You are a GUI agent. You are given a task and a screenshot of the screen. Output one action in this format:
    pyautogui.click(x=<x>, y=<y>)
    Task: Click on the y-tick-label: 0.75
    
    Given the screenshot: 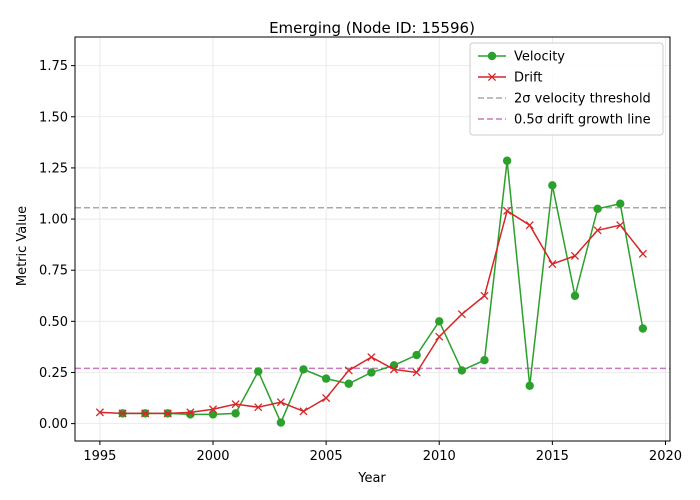 What is the action you would take?
    pyautogui.click(x=53, y=271)
    